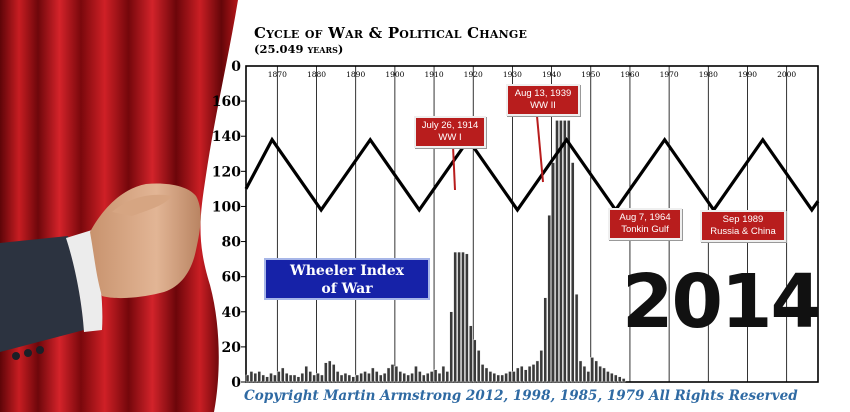 The height and width of the screenshot is (412, 850). What do you see at coordinates (708, 74) in the screenshot?
I see `x-tick-label: 1980` at bounding box center [708, 74].